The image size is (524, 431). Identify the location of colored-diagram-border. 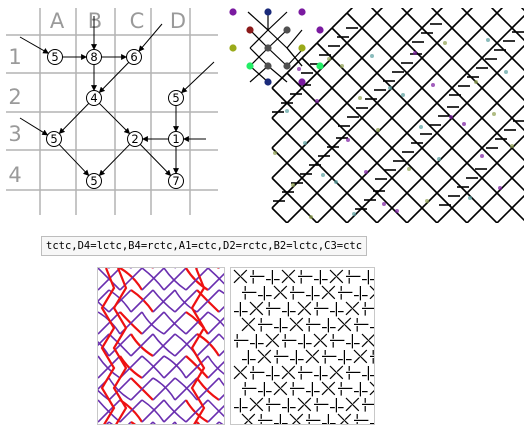
(161, 346).